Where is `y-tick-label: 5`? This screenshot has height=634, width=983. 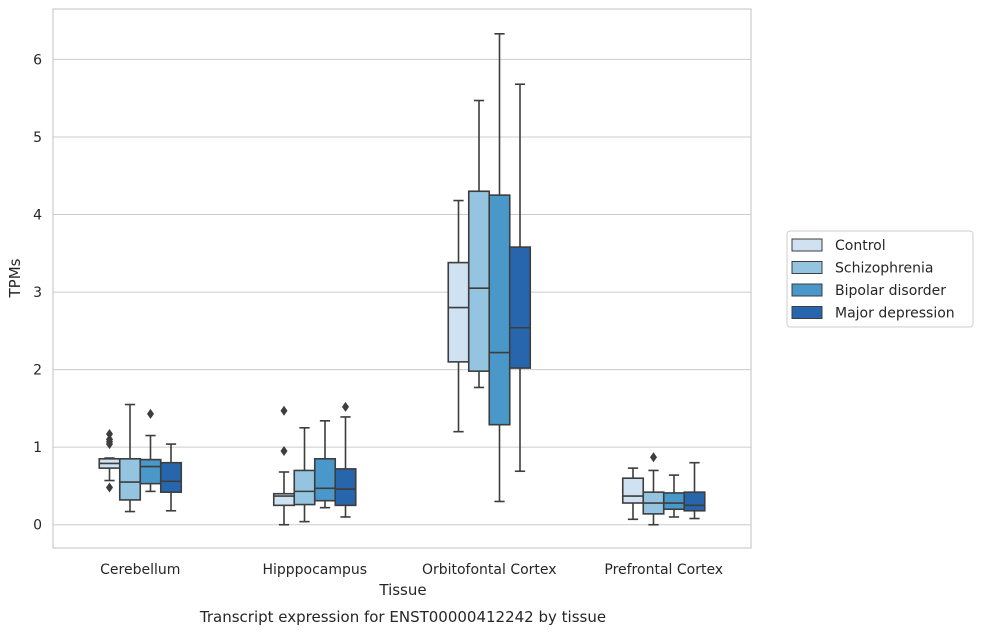
y-tick-label: 5 is located at coordinates (37, 138).